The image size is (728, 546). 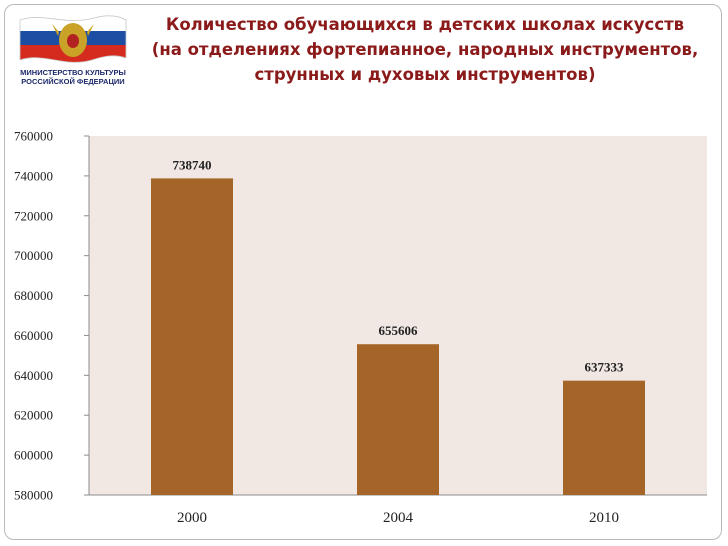 What do you see at coordinates (33, 495) in the screenshot?
I see `y-tick-label: 580000` at bounding box center [33, 495].